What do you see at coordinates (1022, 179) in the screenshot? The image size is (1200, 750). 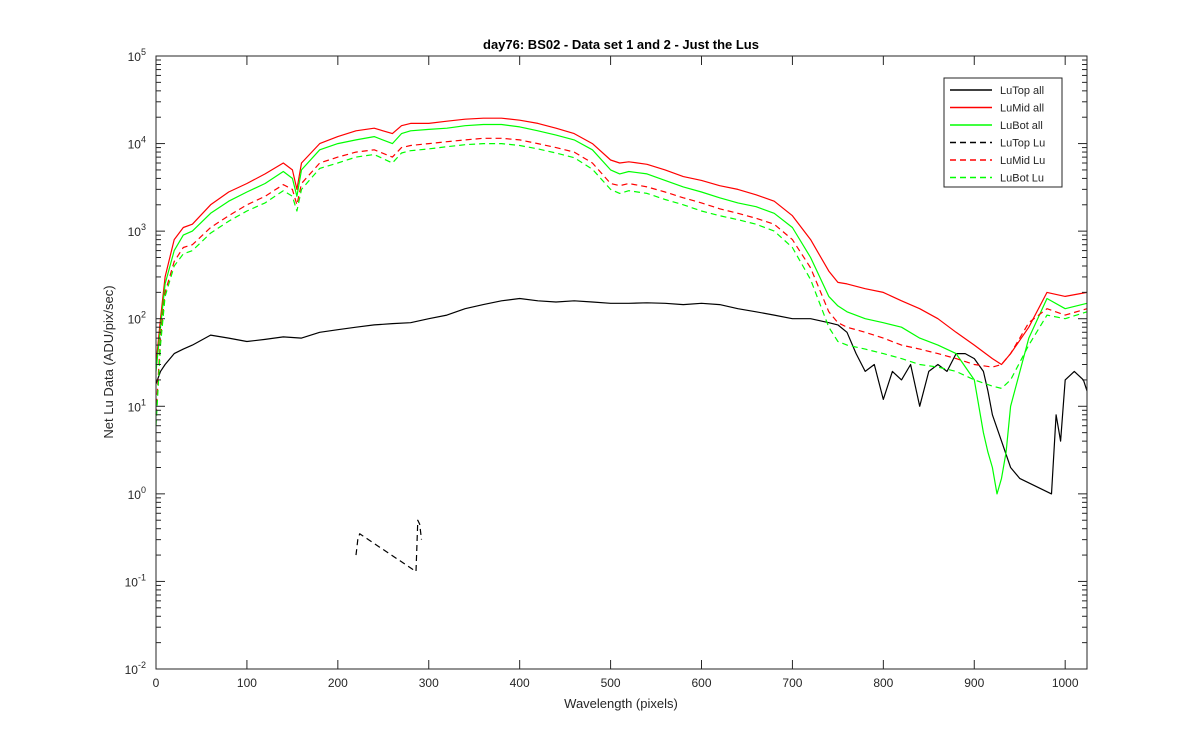 I see `legend-label: LuBot Lu` at bounding box center [1022, 179].